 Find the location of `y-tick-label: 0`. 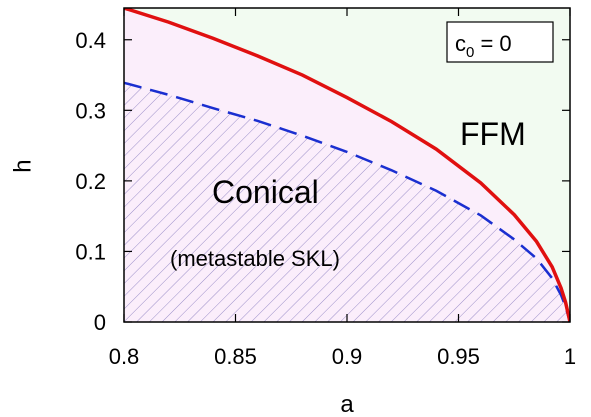

y-tick-label: 0 is located at coordinates (100, 322).